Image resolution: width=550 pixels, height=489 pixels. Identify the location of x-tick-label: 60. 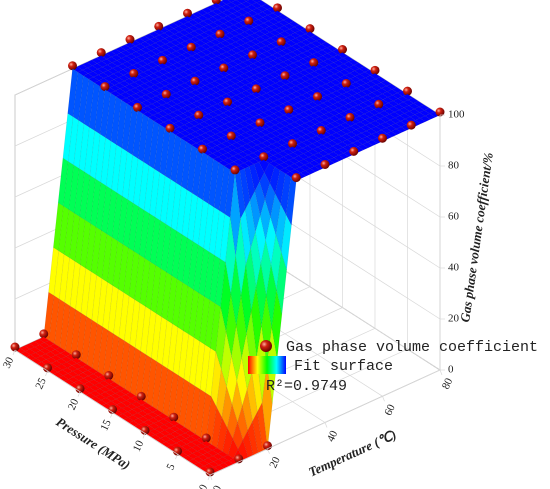
(390, 409).